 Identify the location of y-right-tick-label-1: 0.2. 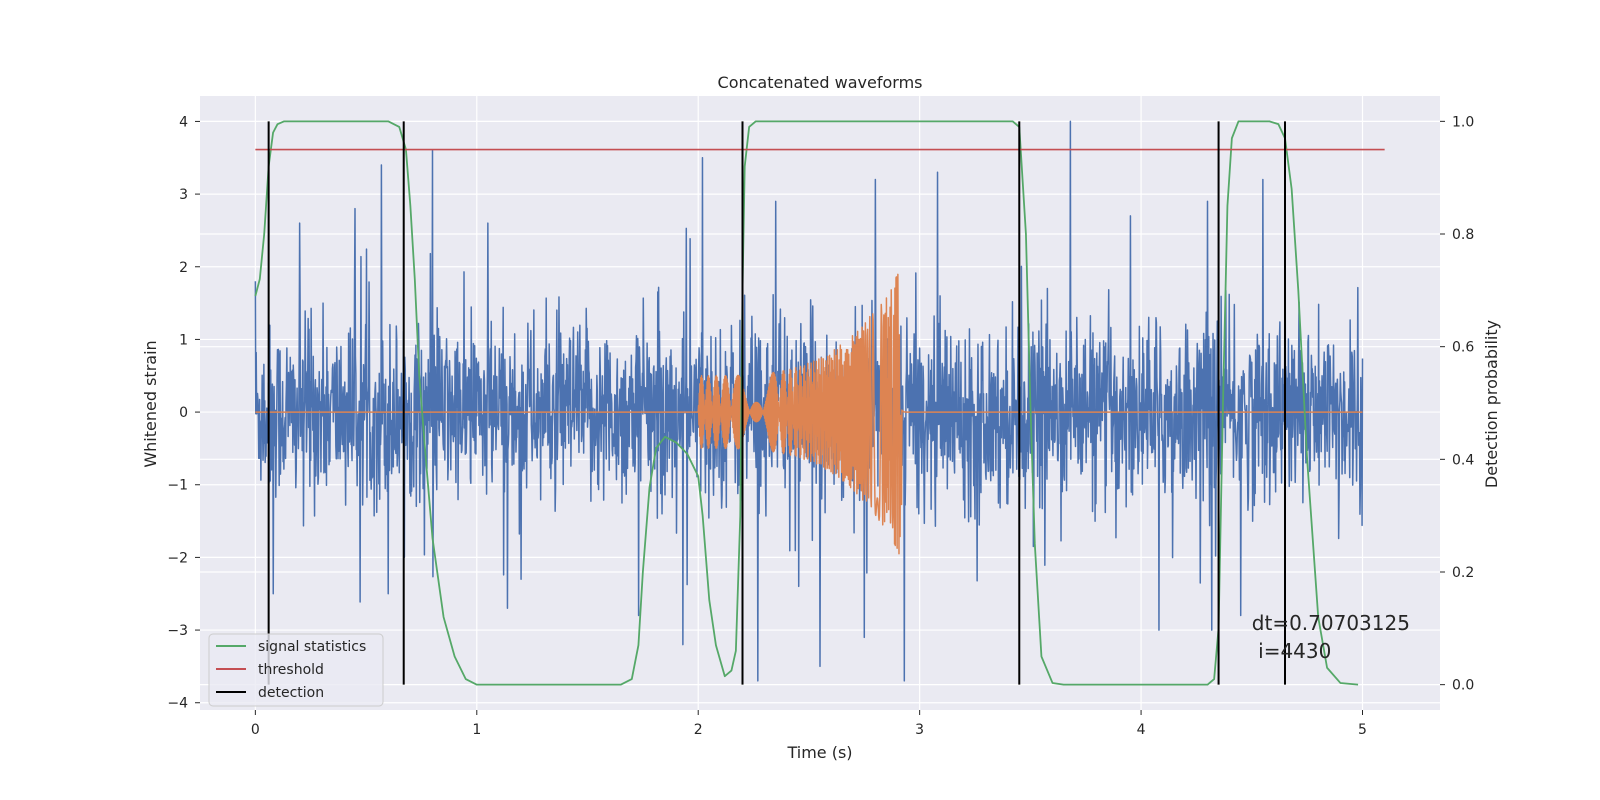
(1463, 573).